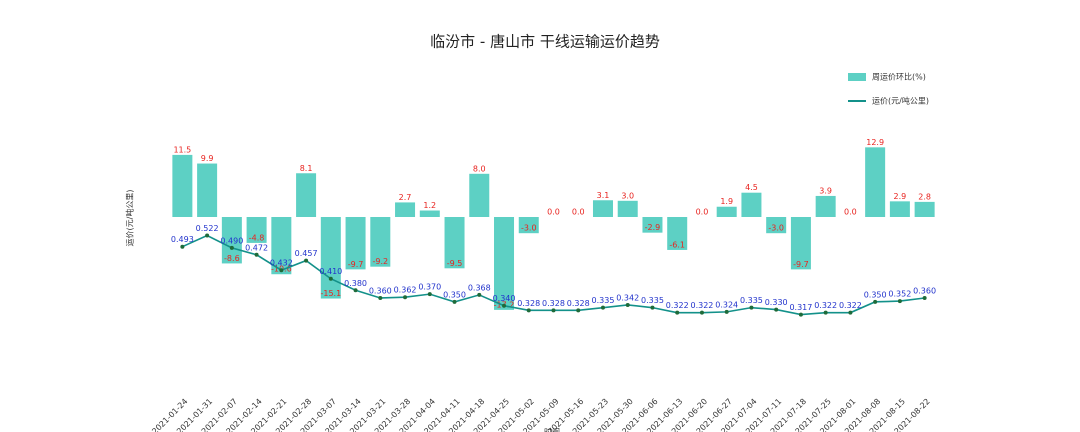 The height and width of the screenshot is (432, 1080). Describe the element at coordinates (875, 142) in the screenshot. I see `bar-value-label: 12.9` at that location.